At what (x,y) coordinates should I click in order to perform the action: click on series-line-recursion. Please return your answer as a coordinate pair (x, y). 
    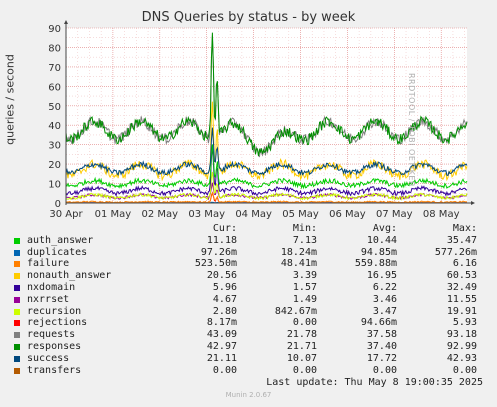
    Looking at the image, I should click on (266, 186).